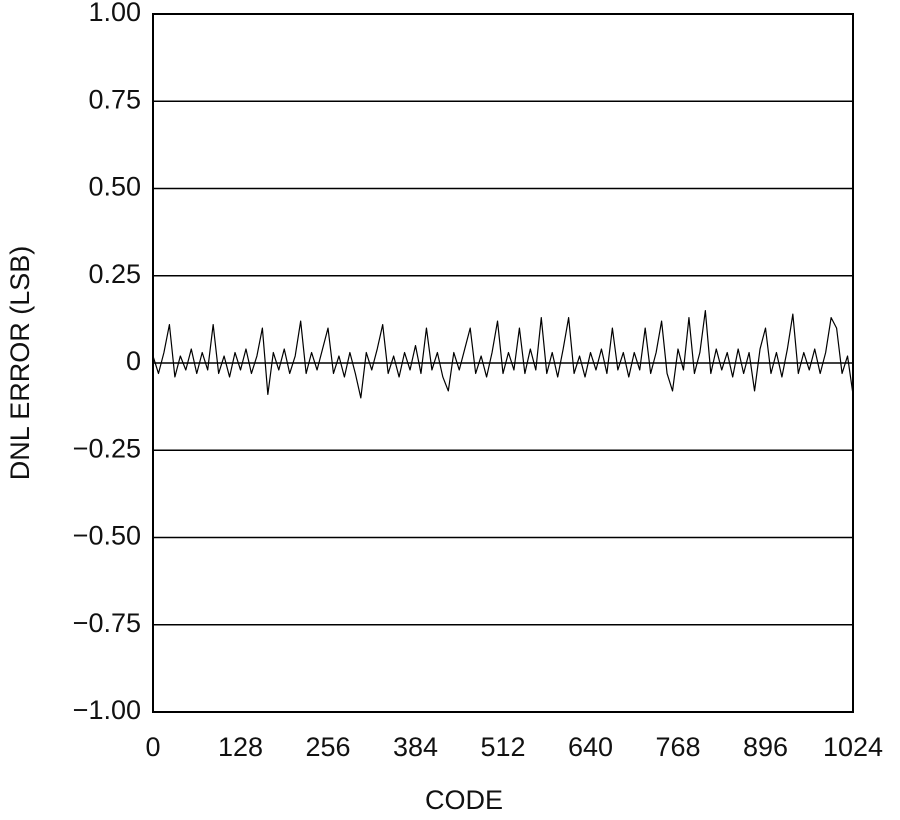 This screenshot has height=820, width=900. Describe the element at coordinates (502, 747) in the screenshot. I see `x-tick-label: 512` at that location.